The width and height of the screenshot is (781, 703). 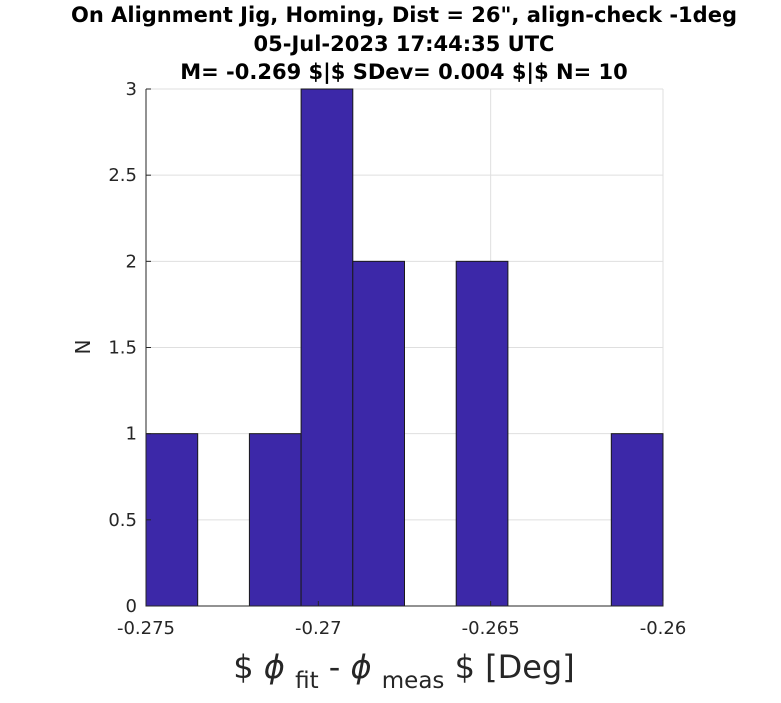 What do you see at coordinates (663, 628) in the screenshot?
I see `x-tick-label-3: -0.26` at bounding box center [663, 628].